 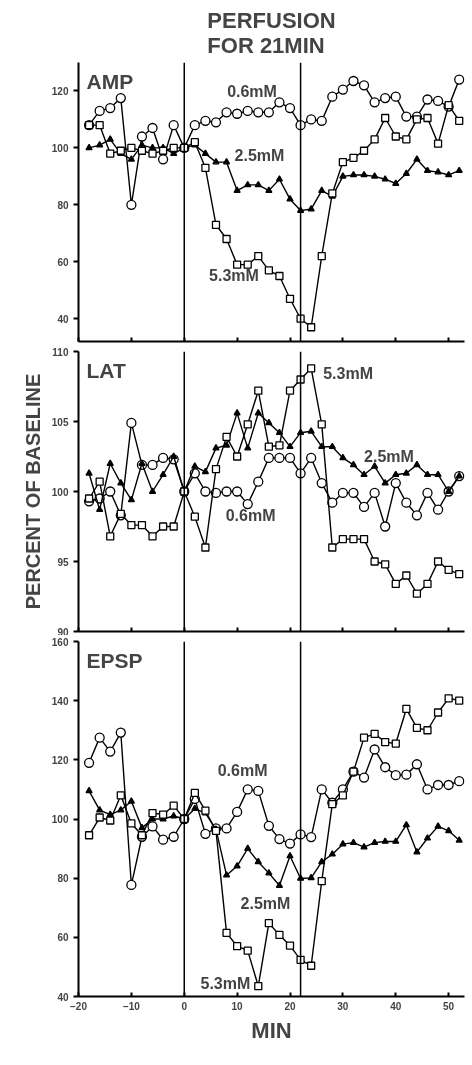 What do you see at coordinates (79, 1006) in the screenshot?
I see `x-tick-label: −20` at bounding box center [79, 1006].